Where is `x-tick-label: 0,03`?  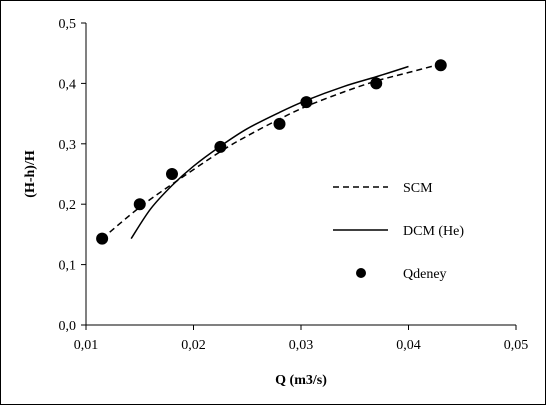
x-tick-label: 0,03 is located at coordinates (301, 345).